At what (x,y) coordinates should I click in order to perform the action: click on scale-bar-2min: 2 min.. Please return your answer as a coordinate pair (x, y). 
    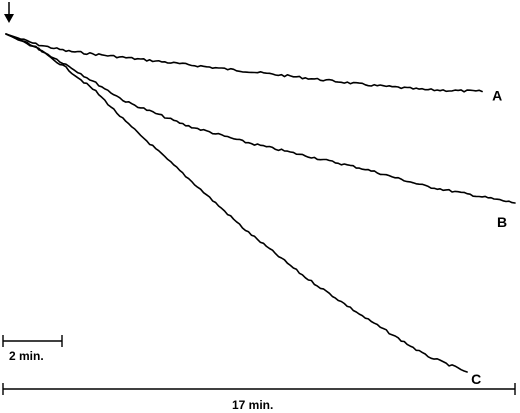
    Looking at the image, I should click on (32, 349).